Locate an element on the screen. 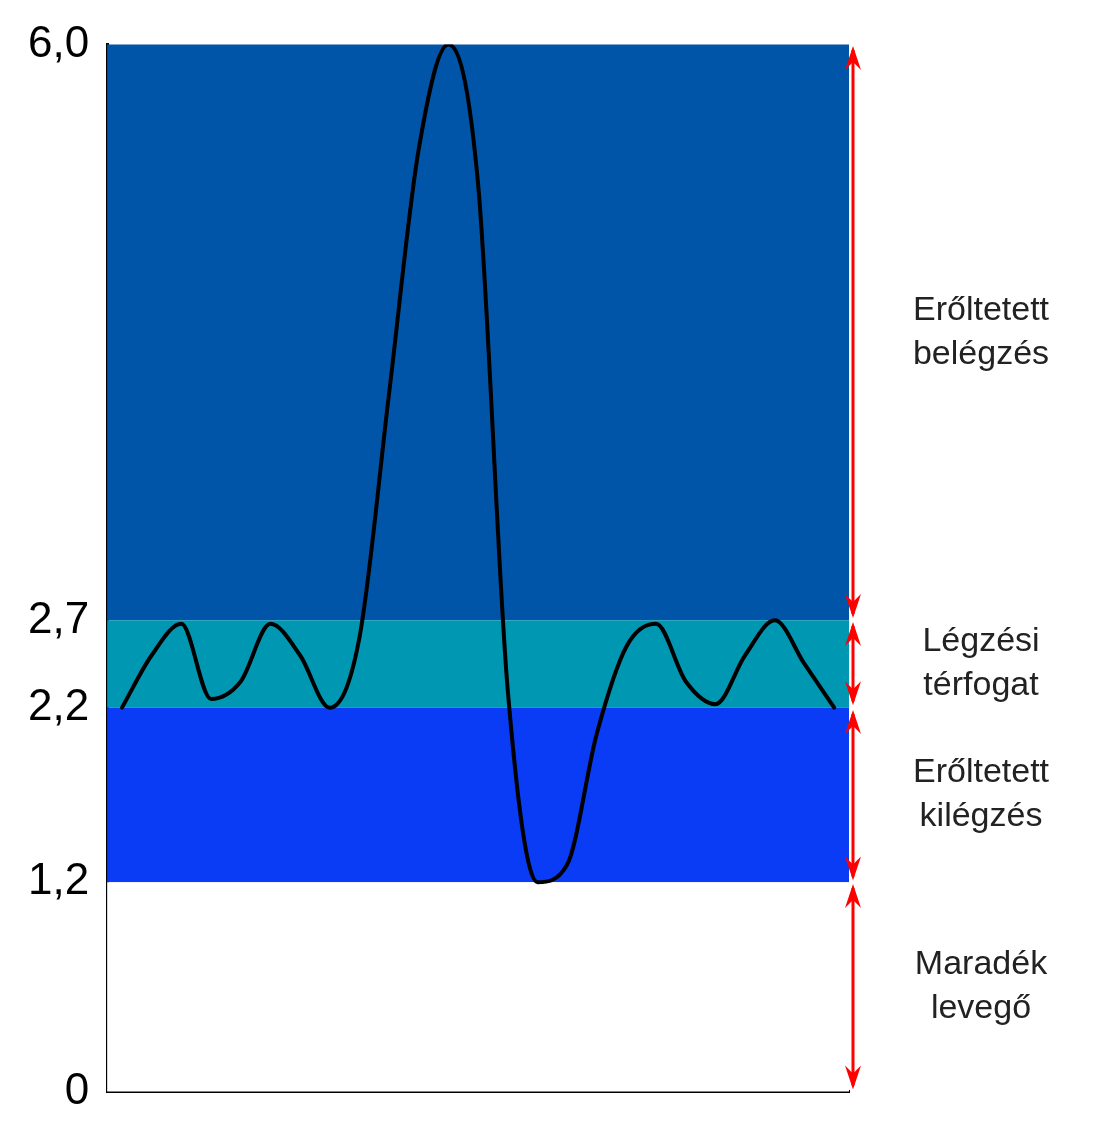 Image resolution: width=1099 pixels, height=1136 pixels. y-tick-label: 1,2 is located at coordinates (58, 879).